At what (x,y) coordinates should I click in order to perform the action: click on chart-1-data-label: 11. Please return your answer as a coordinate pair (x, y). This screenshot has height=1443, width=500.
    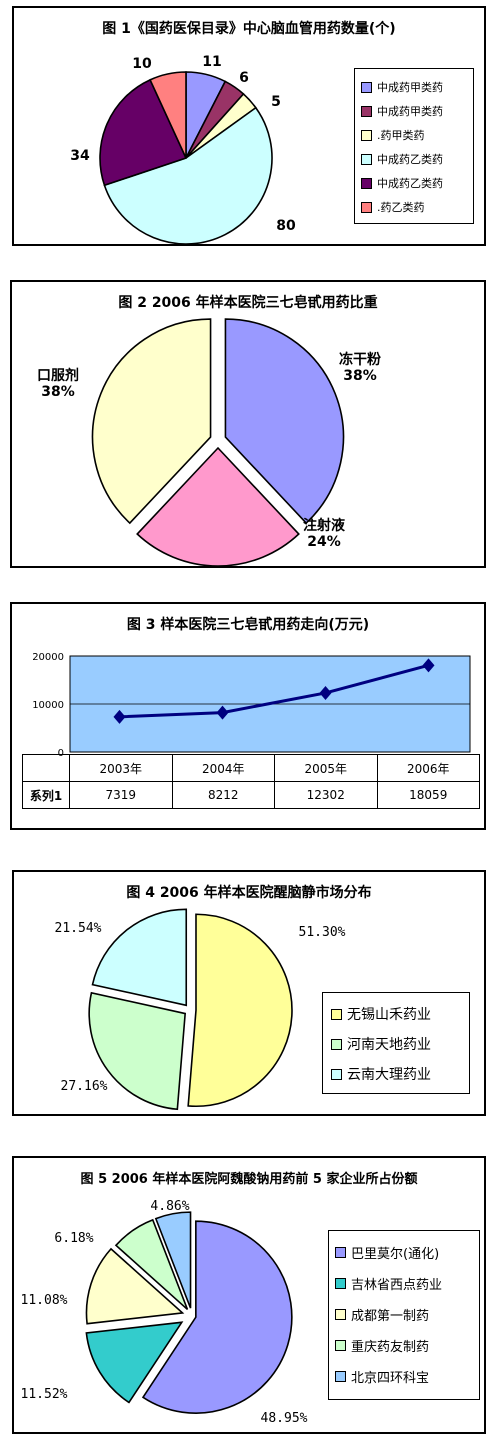
    Looking at the image, I should click on (211, 62).